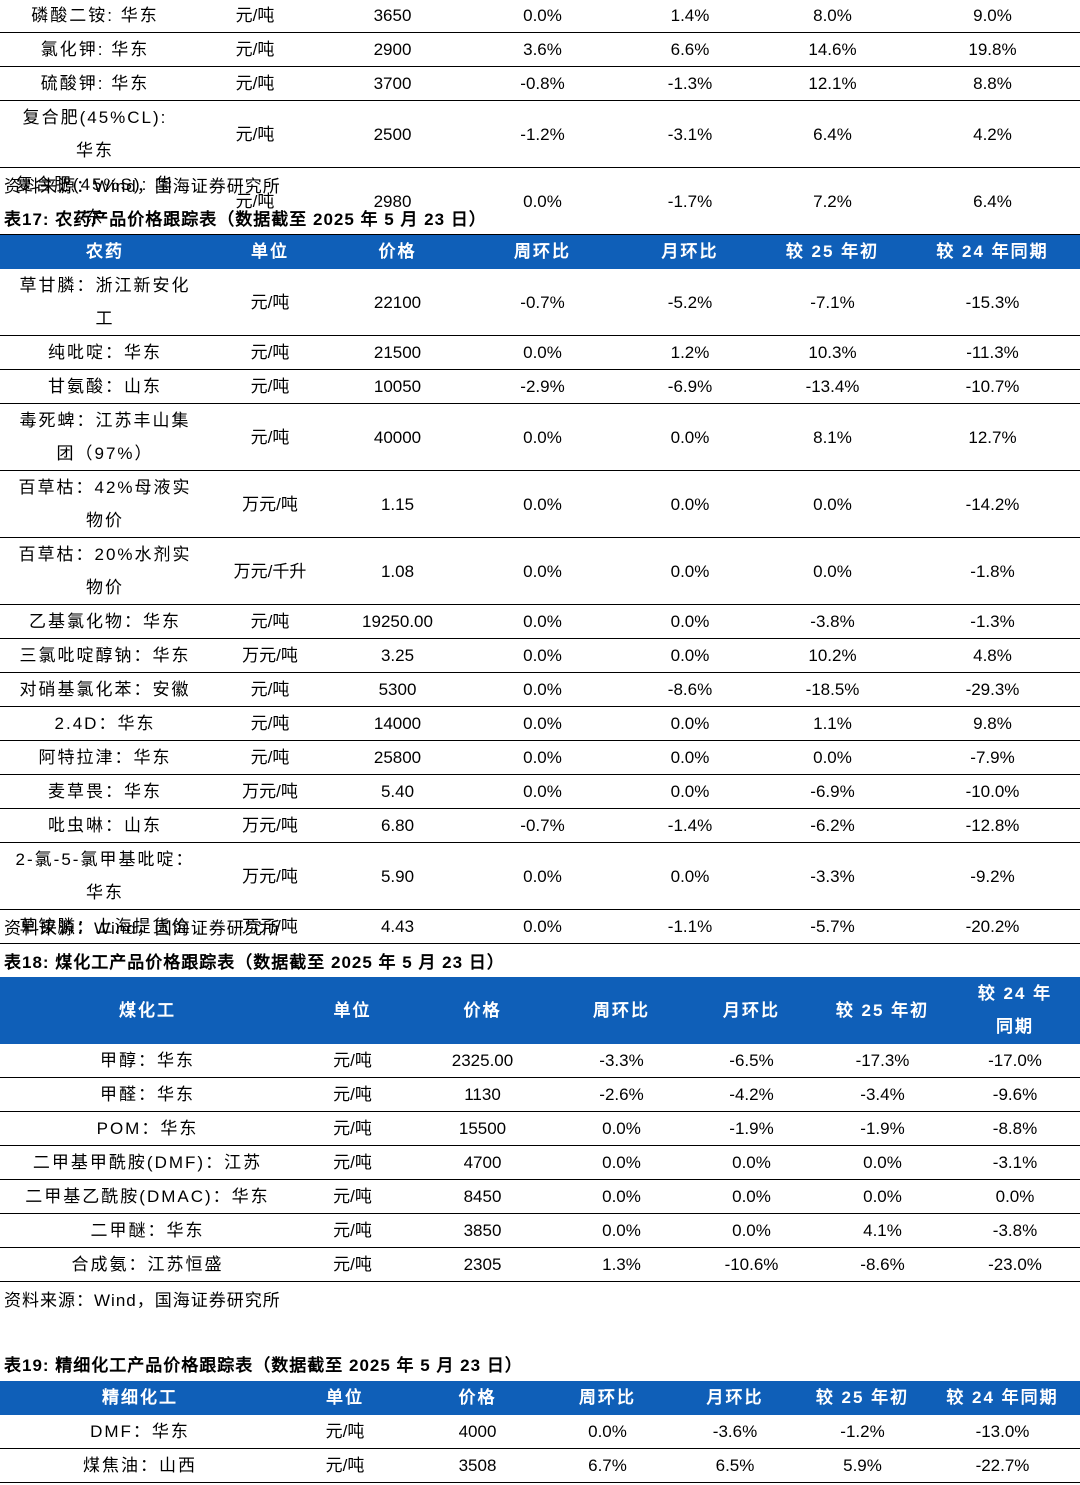  Describe the element at coordinates (832, 352) in the screenshot. I see `table-cell: 10.3%` at that location.